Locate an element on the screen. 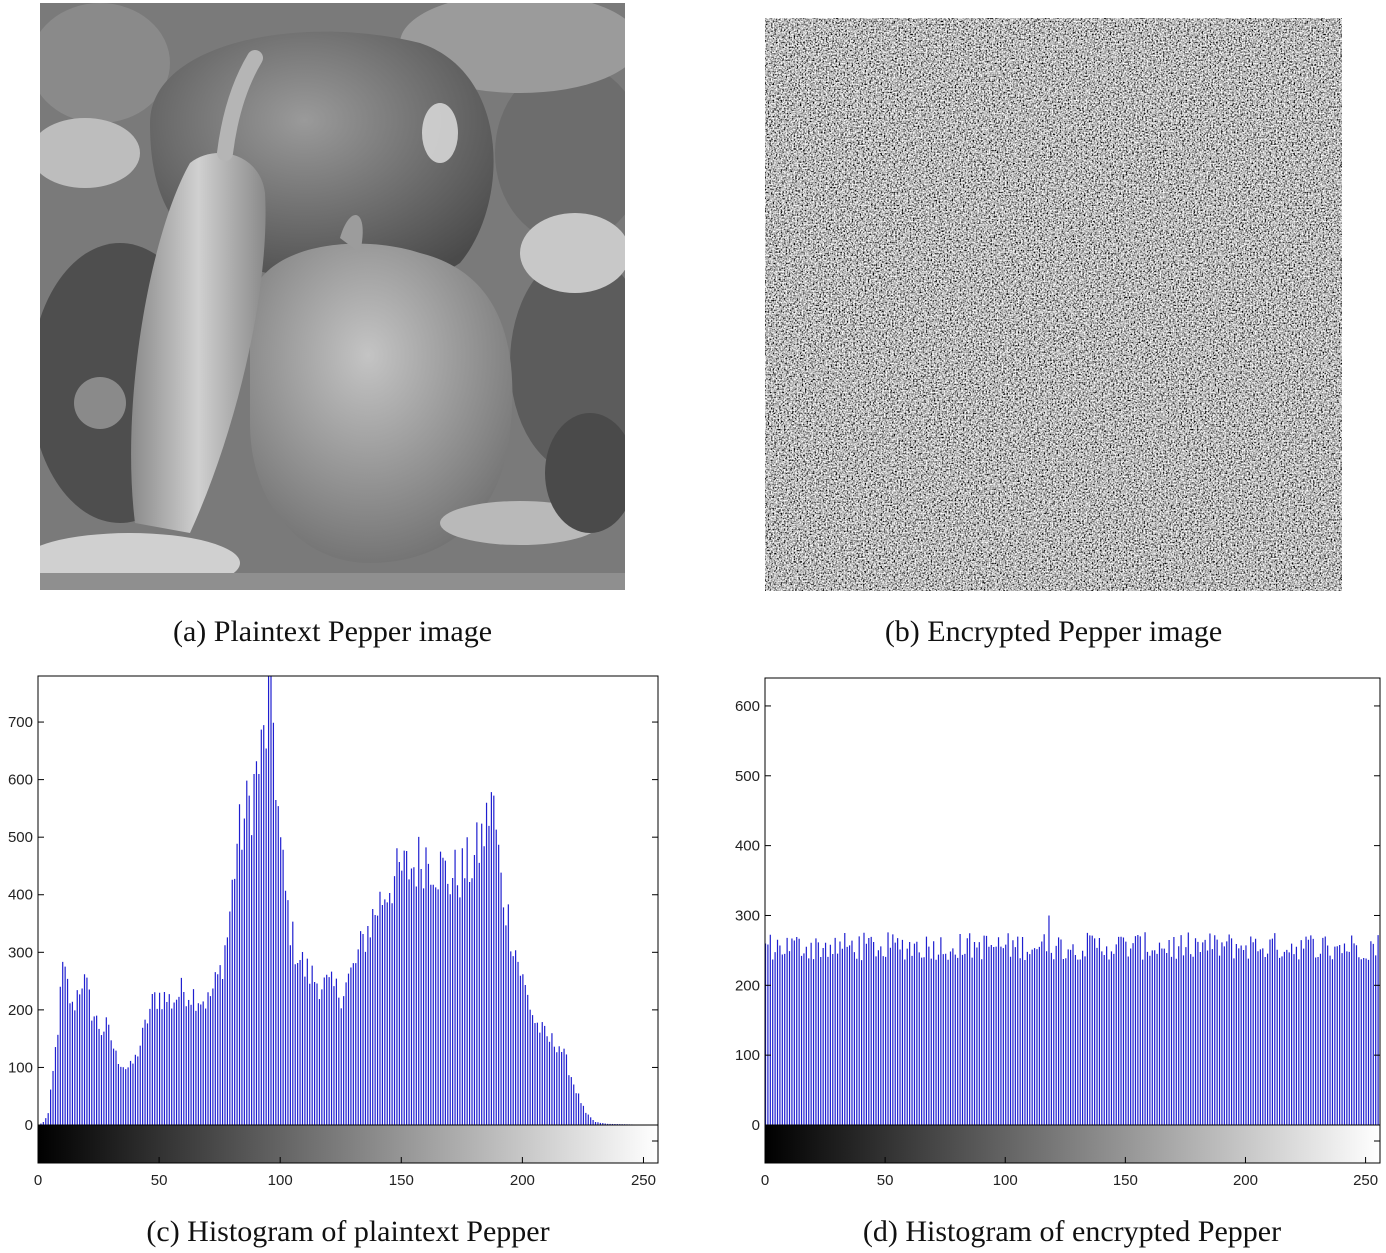 The width and height of the screenshot is (1386, 1253). histogram-bars is located at coordinates (1071, 1020).